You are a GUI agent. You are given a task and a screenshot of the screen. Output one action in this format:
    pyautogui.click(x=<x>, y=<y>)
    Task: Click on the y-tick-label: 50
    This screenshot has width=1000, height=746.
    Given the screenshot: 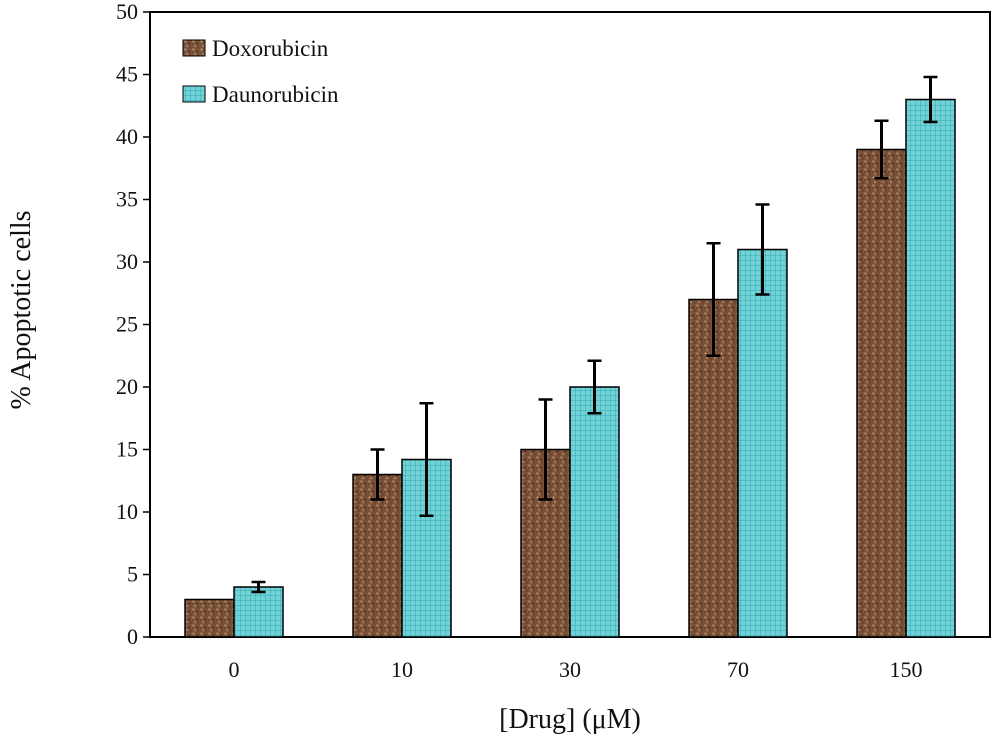 What is the action you would take?
    pyautogui.click(x=127, y=12)
    